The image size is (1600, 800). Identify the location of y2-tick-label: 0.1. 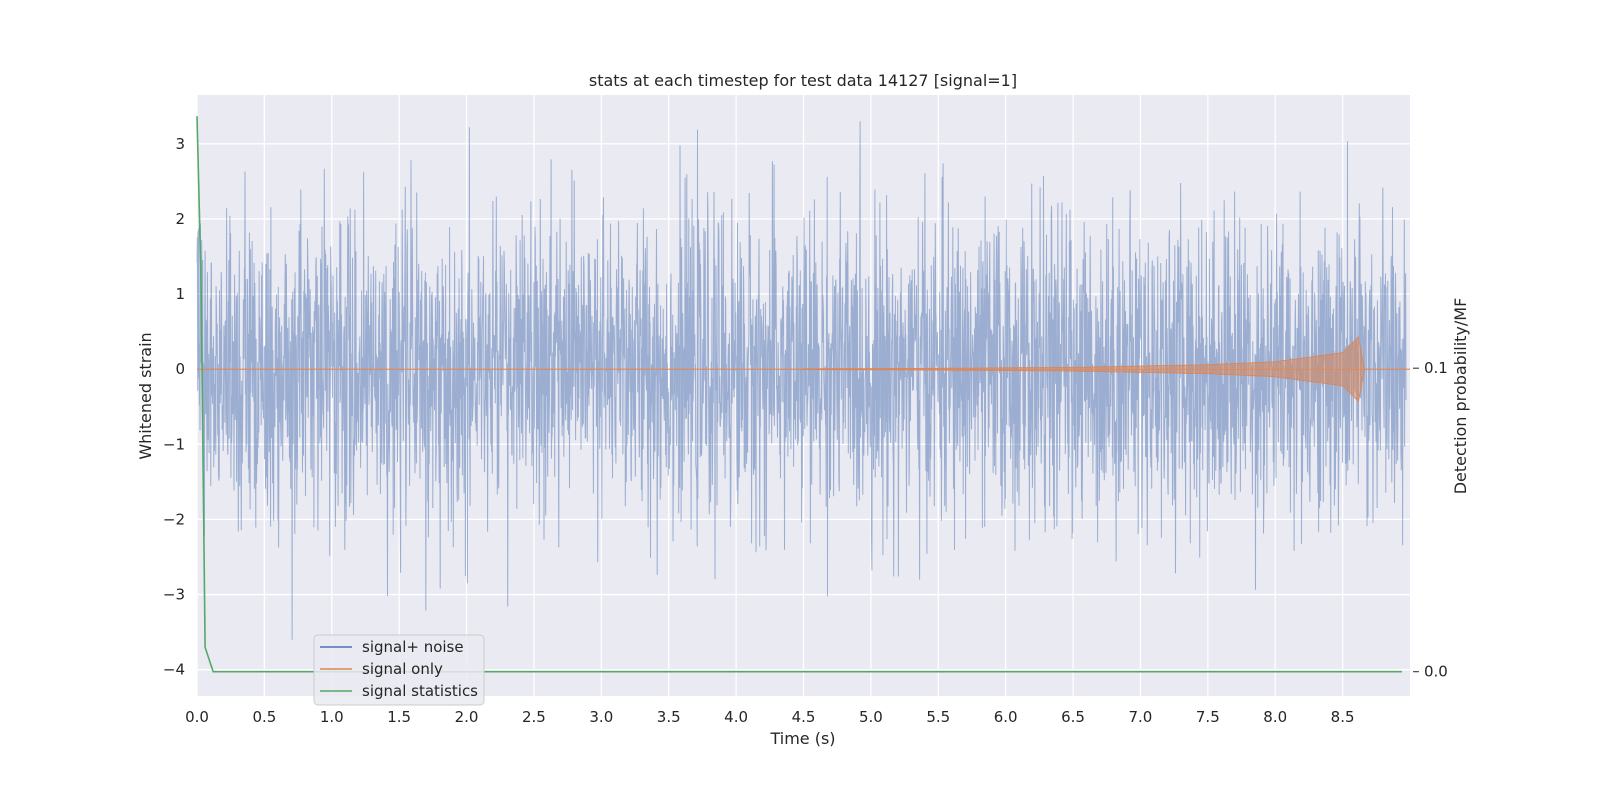
(1436, 368).